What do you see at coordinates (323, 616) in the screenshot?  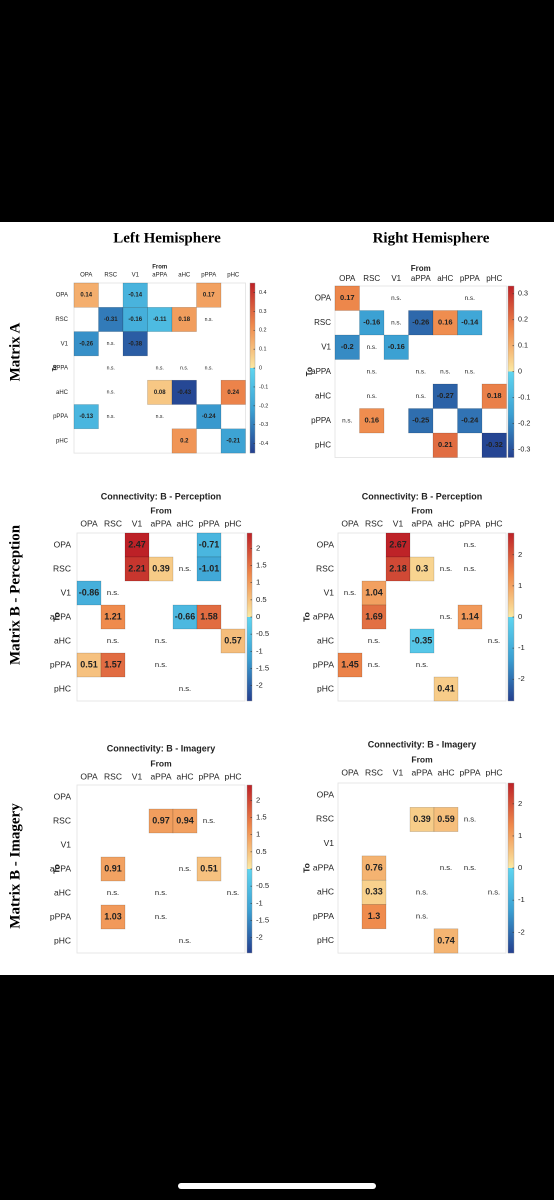 I see `y-tick-label: aPPA` at bounding box center [323, 616].